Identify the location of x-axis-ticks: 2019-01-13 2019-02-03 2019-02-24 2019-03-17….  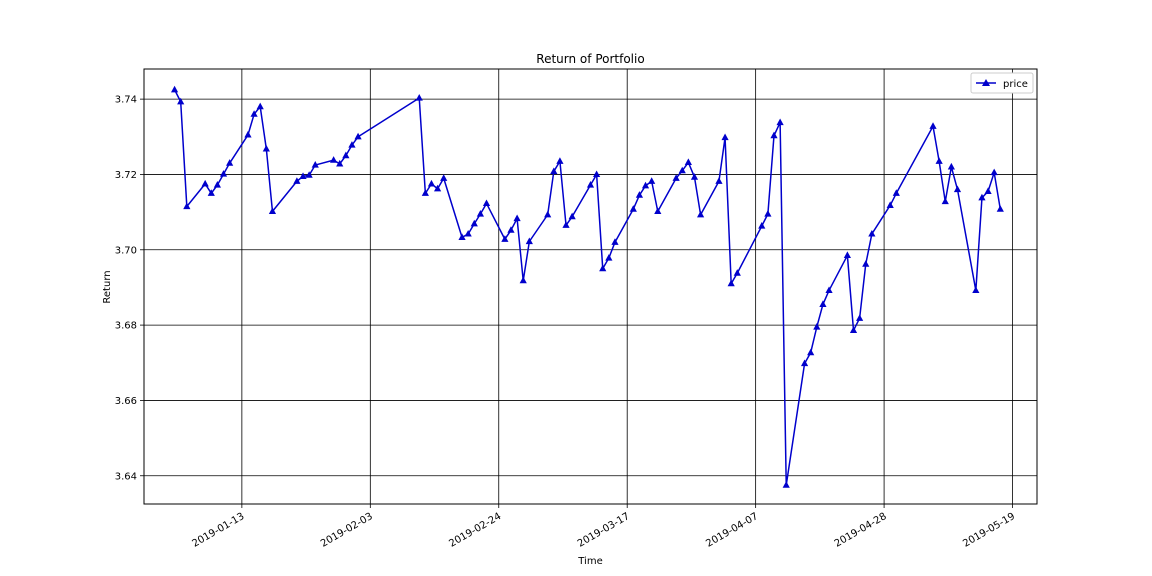
(604, 527).